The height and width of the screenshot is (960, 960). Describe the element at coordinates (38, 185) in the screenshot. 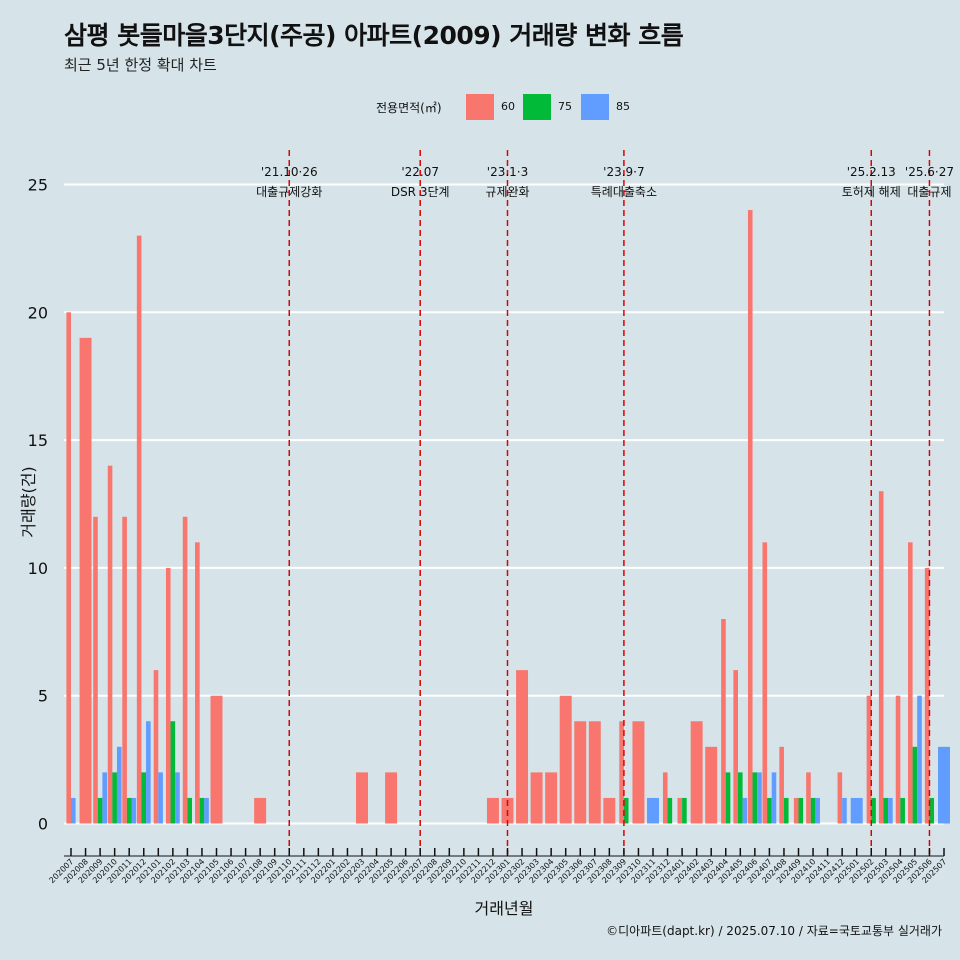

I see `y-tick-label: 25` at that location.